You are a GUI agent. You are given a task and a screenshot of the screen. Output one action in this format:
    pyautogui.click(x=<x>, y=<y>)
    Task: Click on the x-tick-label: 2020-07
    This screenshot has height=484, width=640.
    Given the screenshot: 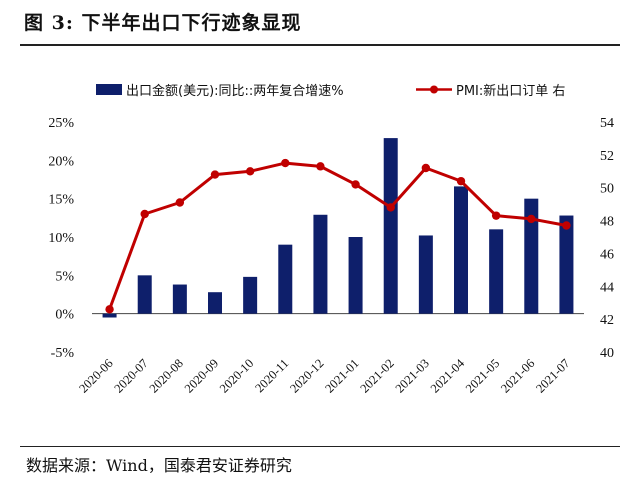 What is the action you would take?
    pyautogui.click(x=130, y=375)
    